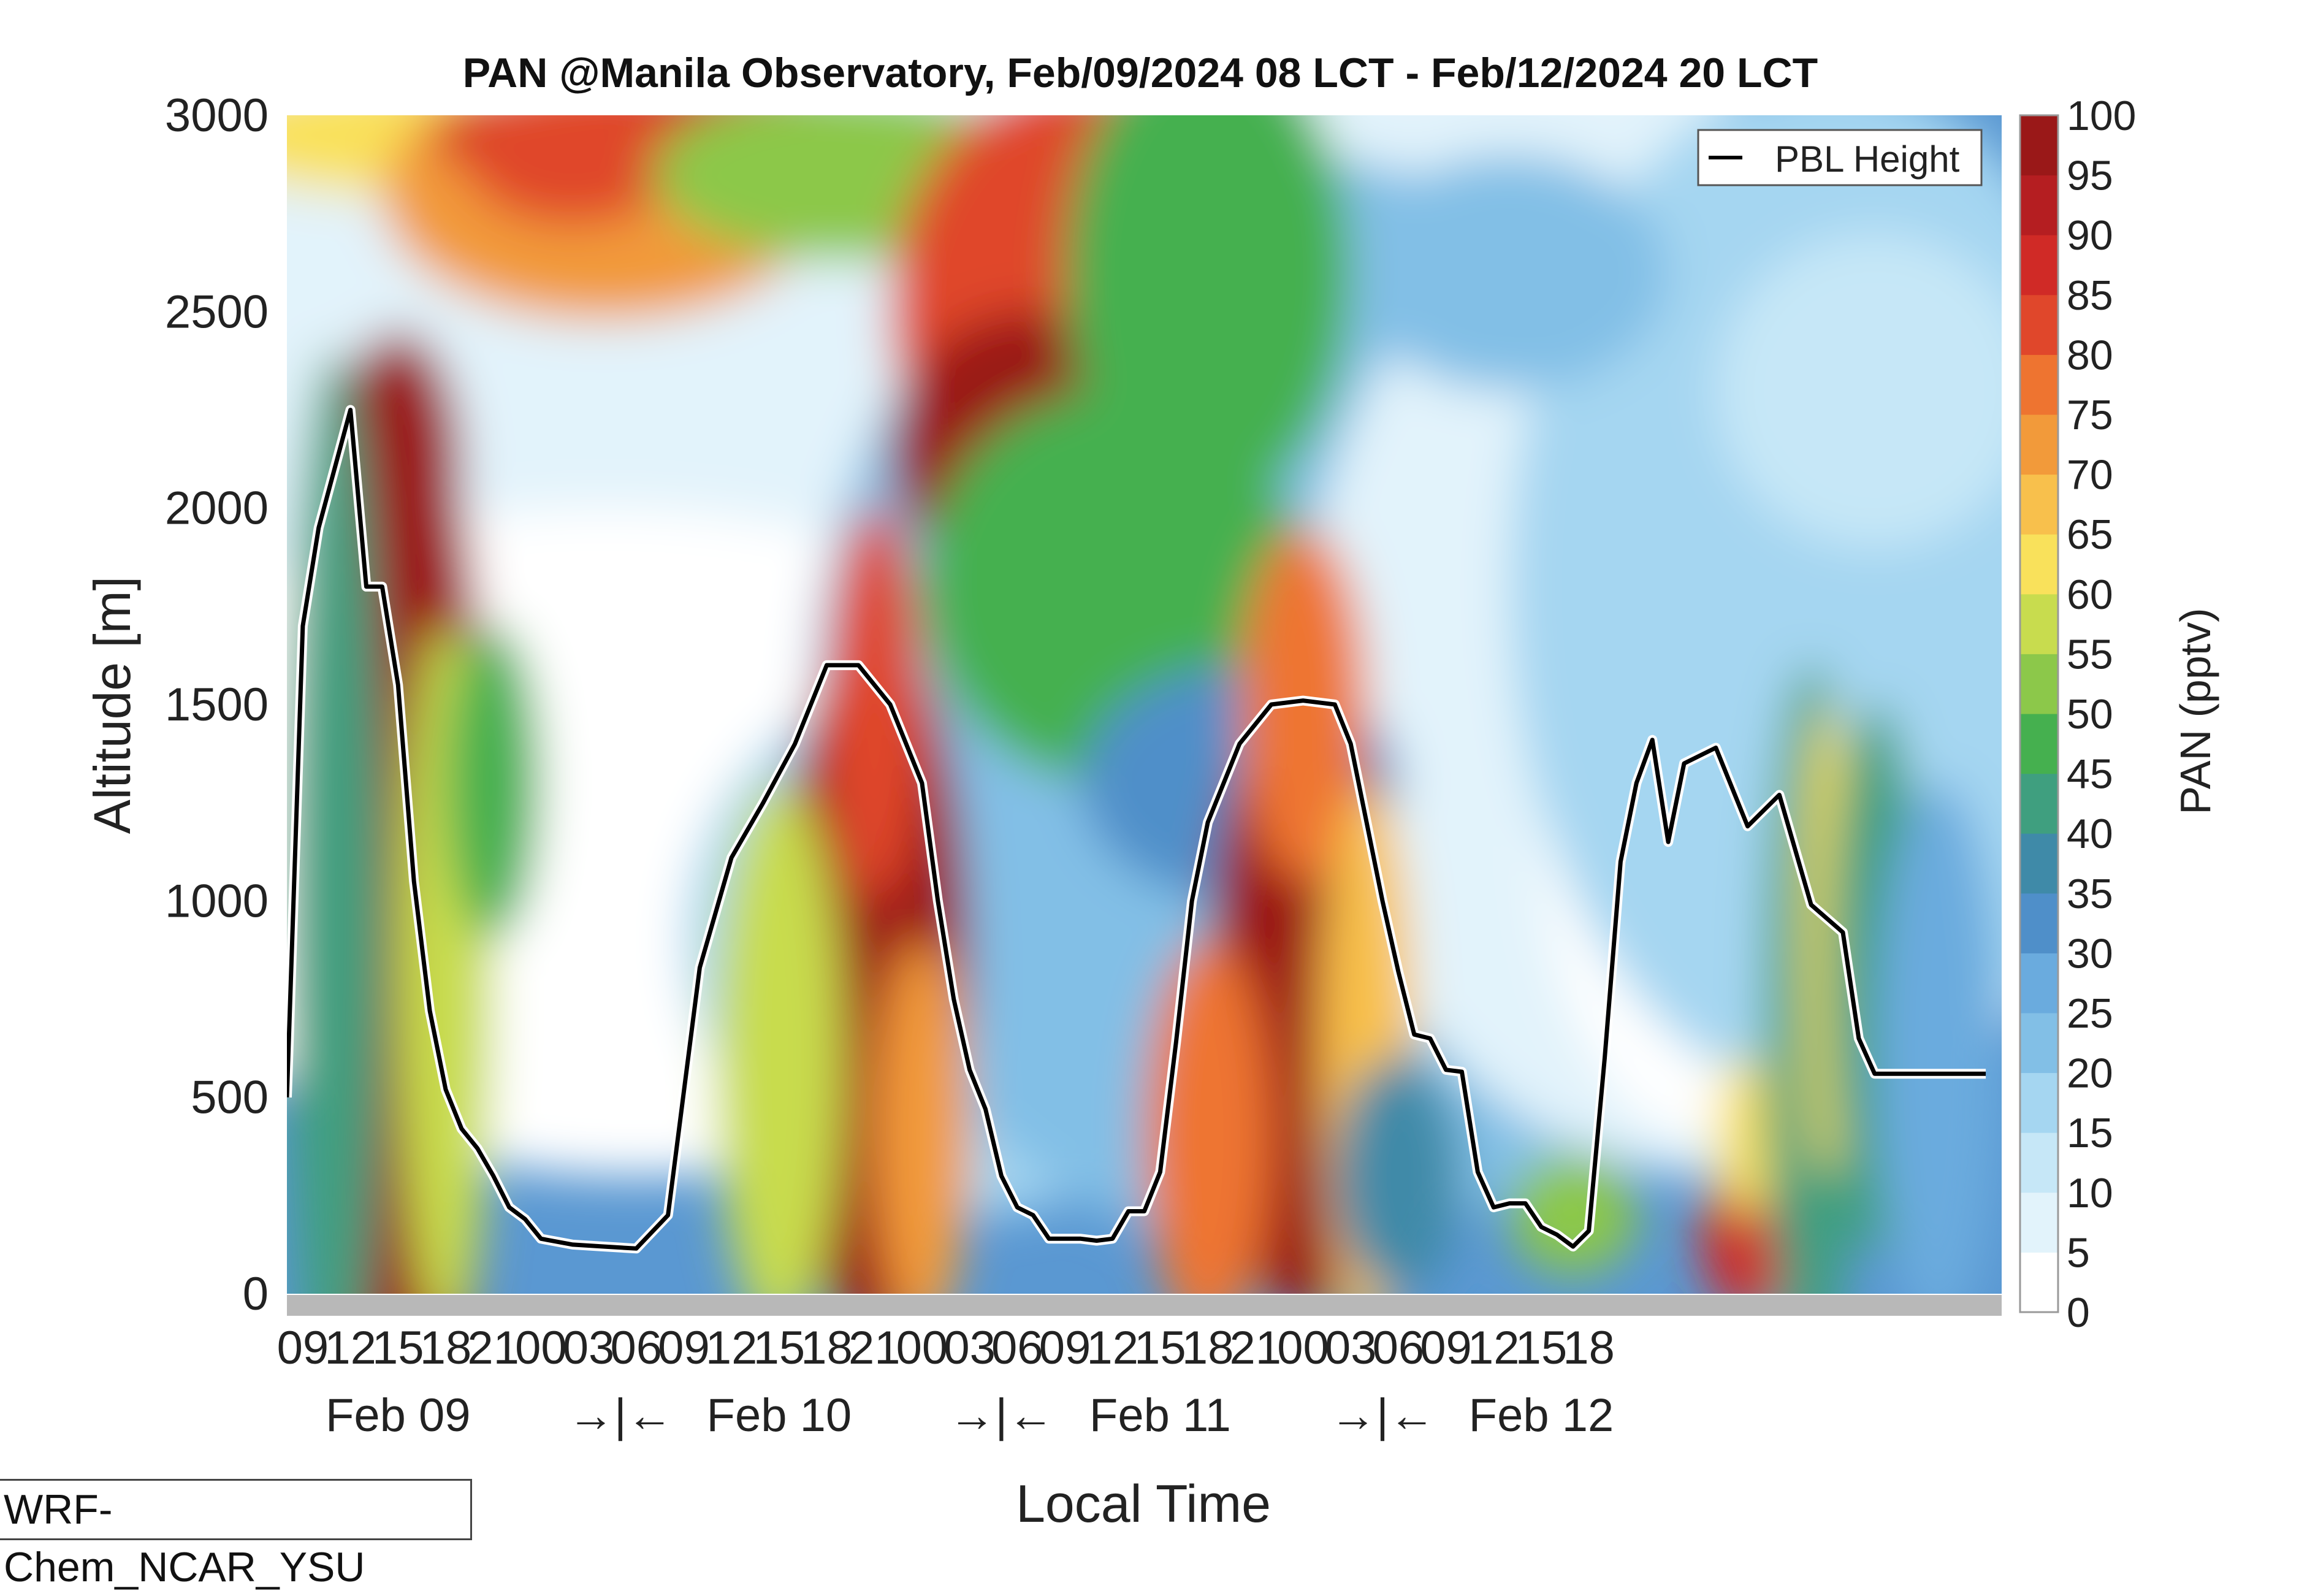 This screenshot has height=1596, width=2299. Describe the element at coordinates (217, 312) in the screenshot. I see `y-tick-label: 2500` at that location.